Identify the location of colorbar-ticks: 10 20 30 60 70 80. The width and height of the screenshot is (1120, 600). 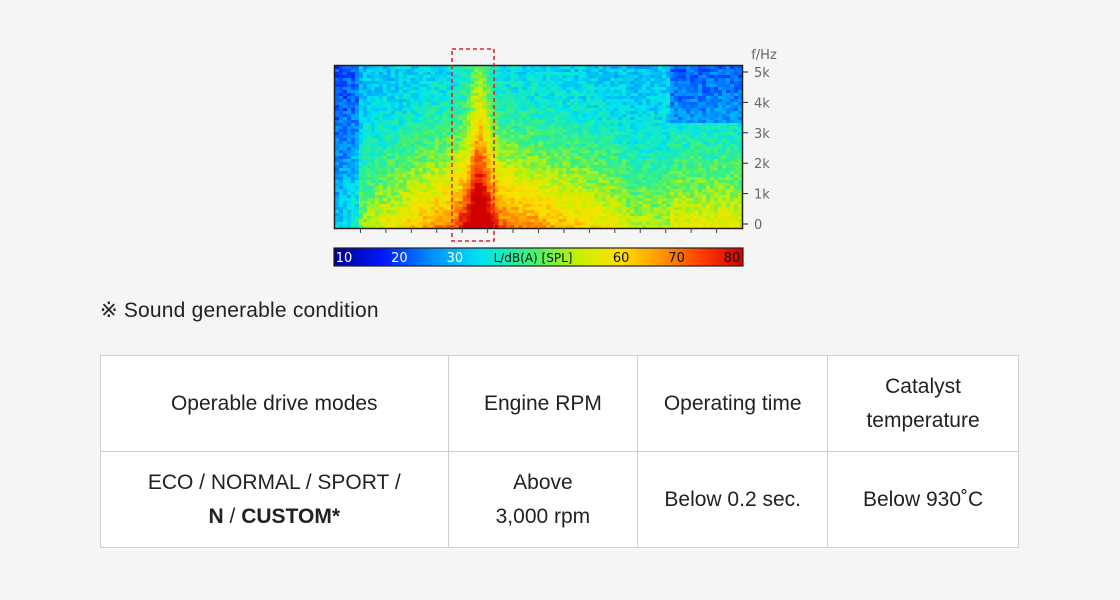
(538, 258).